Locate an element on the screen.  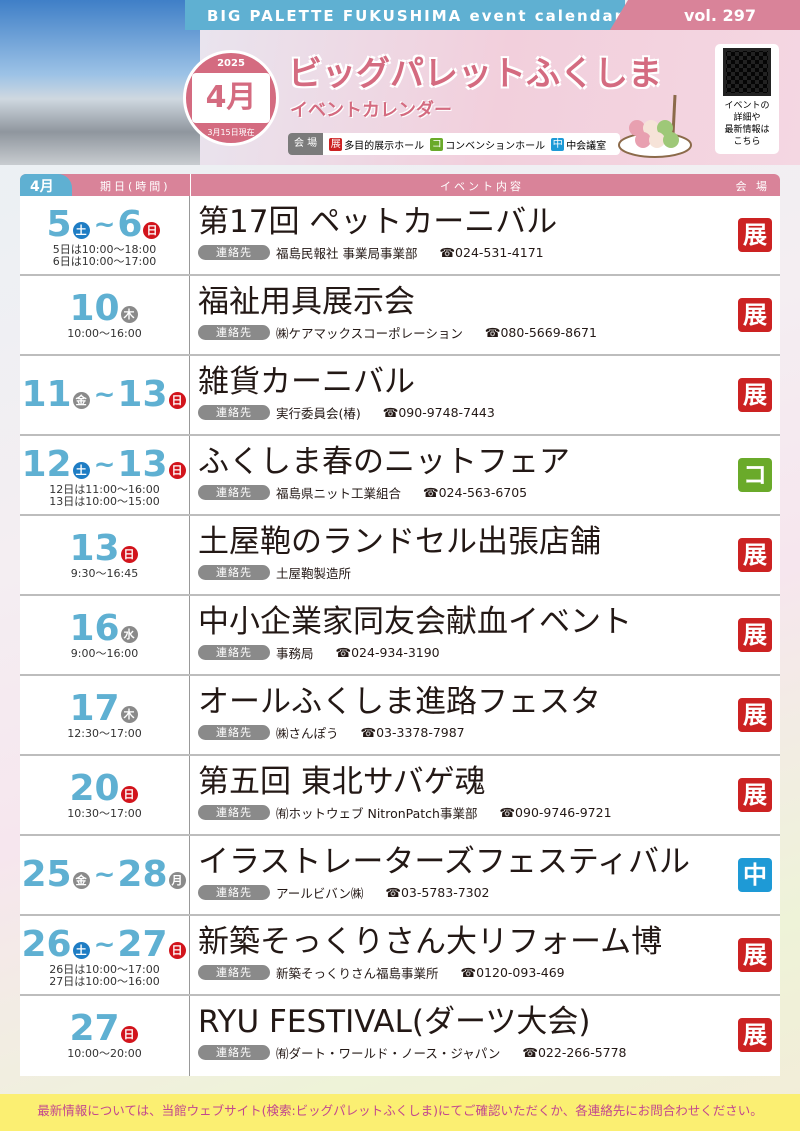
event-dates: 27 日 is located at coordinates (104, 1027).